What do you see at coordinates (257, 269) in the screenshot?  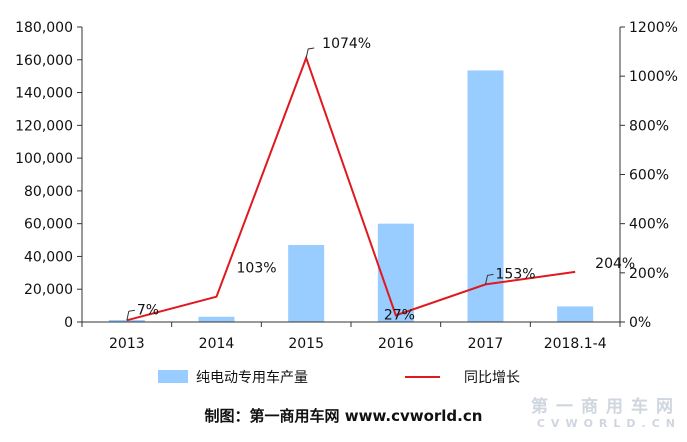 I see `data-label-2014: 103%` at bounding box center [257, 269].